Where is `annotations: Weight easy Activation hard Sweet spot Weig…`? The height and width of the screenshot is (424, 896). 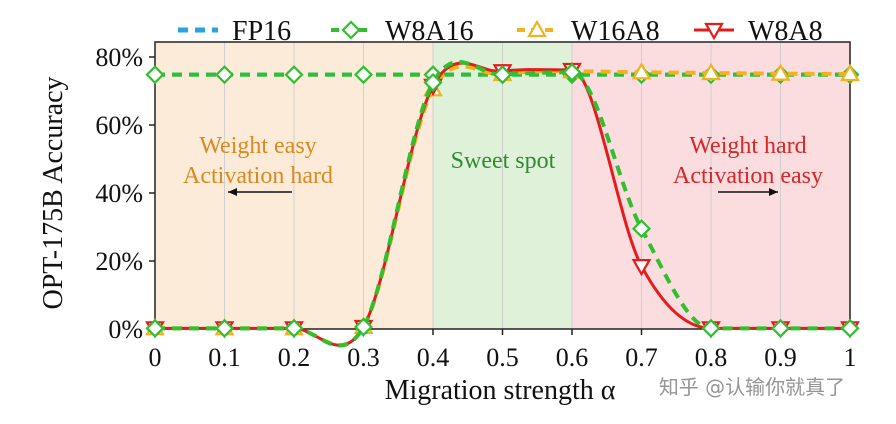 annotations: Weight easy Activation hard Sweet spot Weig… is located at coordinates (503, 164).